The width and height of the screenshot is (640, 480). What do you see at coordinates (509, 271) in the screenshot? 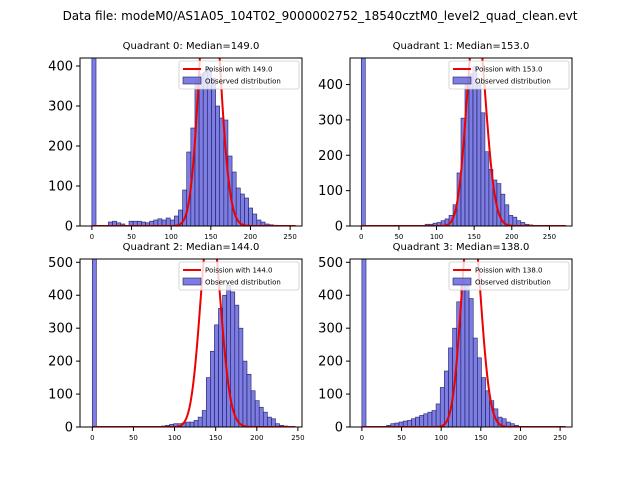
I see `legend-label-poisson: Poission with 138.0` at bounding box center [509, 271].